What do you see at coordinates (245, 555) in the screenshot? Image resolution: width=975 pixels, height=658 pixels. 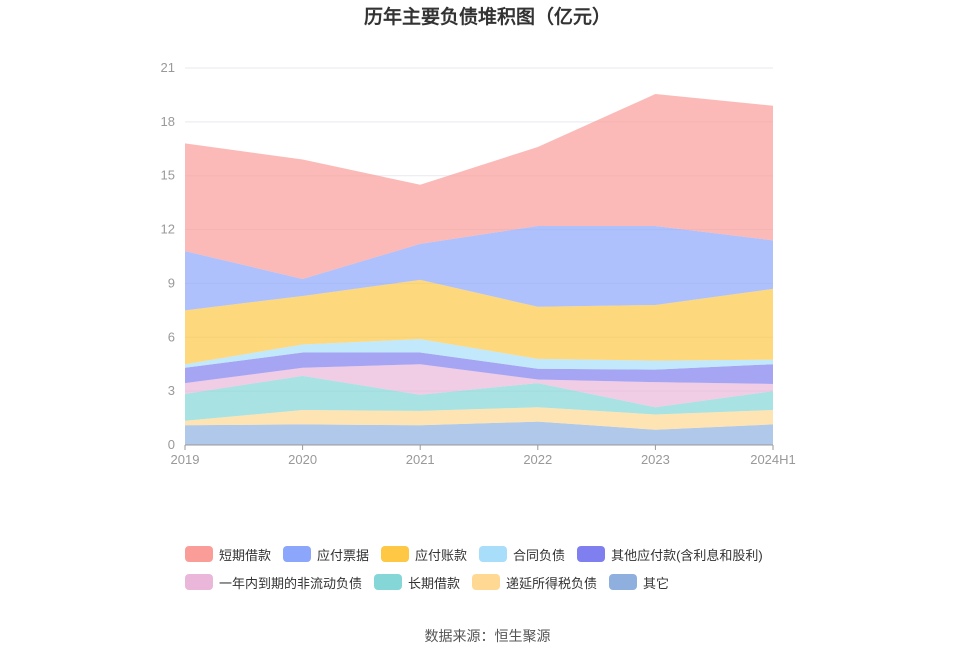 I see `legend-label: 短期借款` at bounding box center [245, 555].